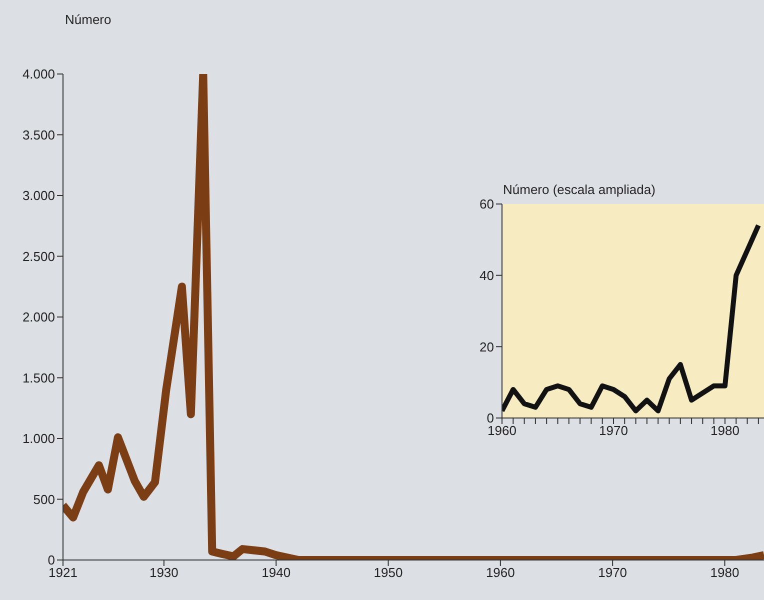  I want to click on y-tick-label: 500, so click(44, 499).